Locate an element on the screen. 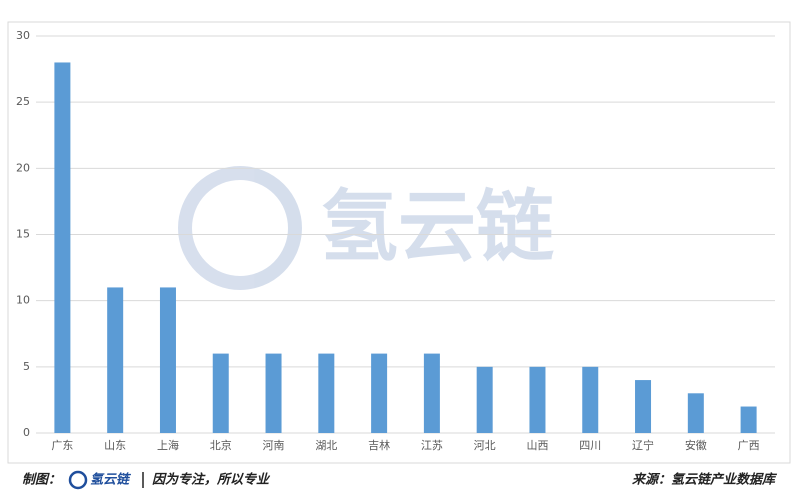 This screenshot has height=502, width=800. y-tick-label: 30 is located at coordinates (23, 35).